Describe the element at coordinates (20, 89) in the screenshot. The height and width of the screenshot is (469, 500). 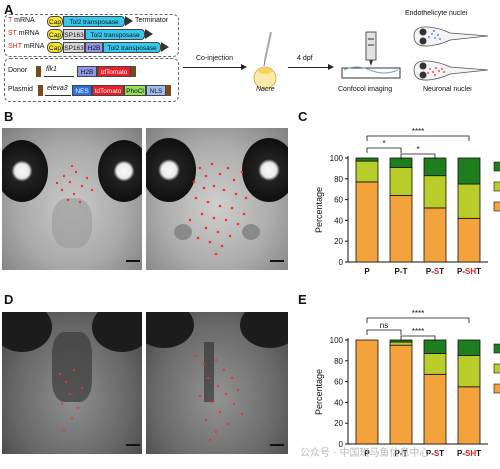
I see `plasmid-label: Plasmid` at that location.